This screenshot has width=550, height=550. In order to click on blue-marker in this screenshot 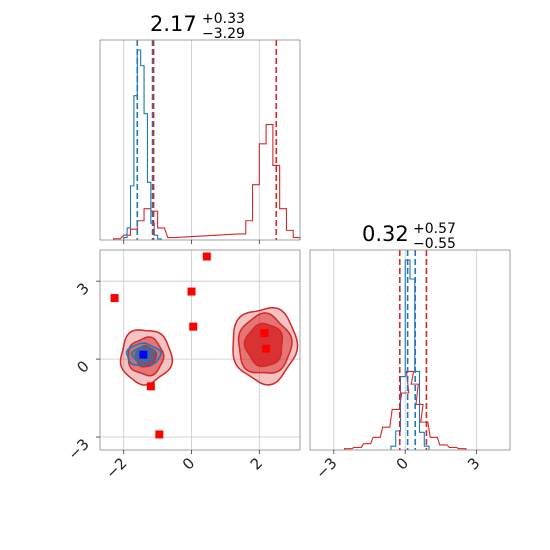, I will do `click(143, 354)`.